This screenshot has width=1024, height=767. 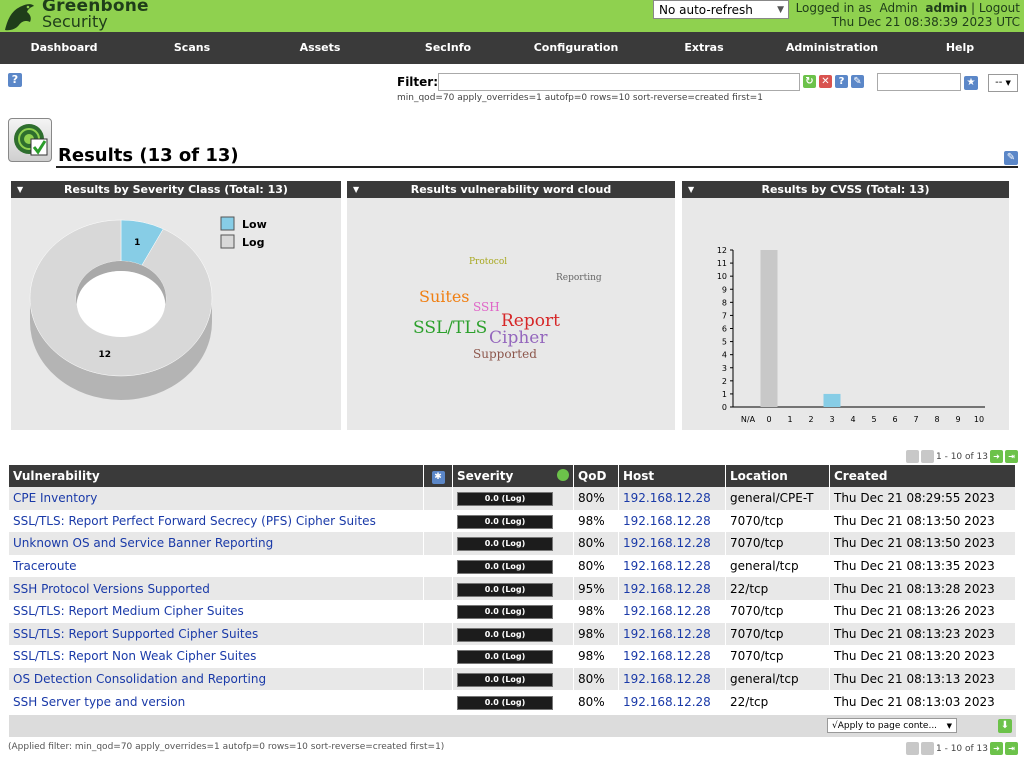 What do you see at coordinates (721, 9) in the screenshot?
I see `auto-refresh-select: No auto-refresh ▼` at bounding box center [721, 9].